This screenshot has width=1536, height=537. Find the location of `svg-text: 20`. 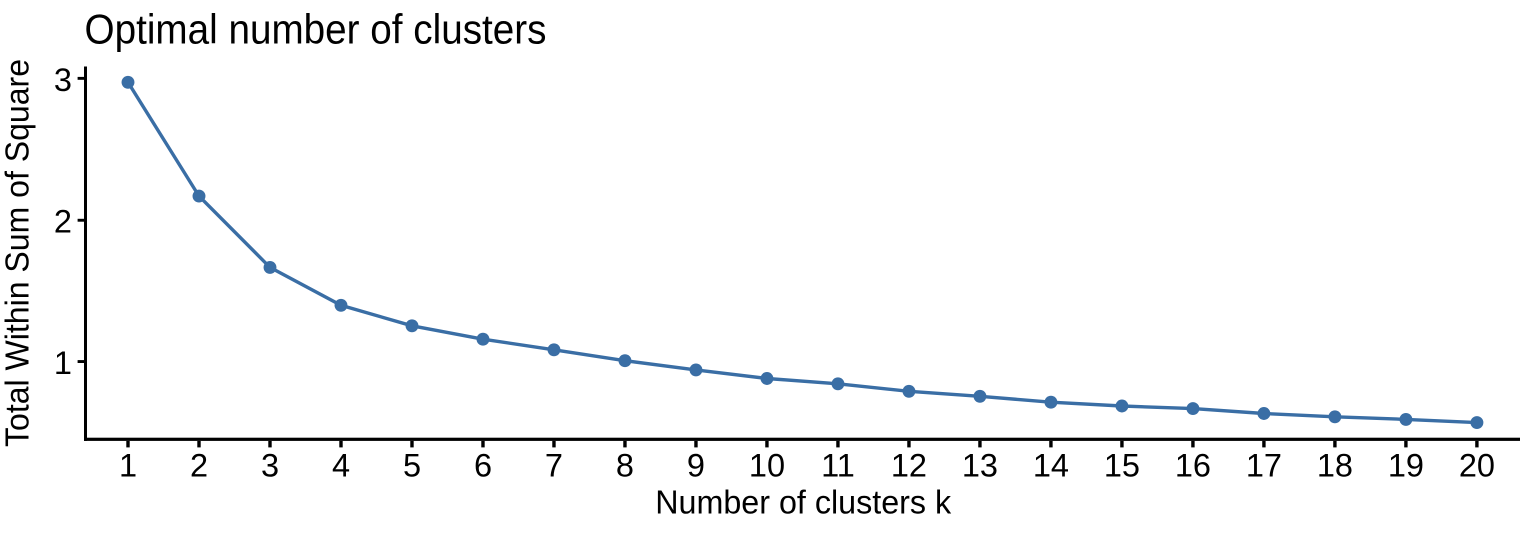

svg-text: 20 is located at coordinates (1477, 466).